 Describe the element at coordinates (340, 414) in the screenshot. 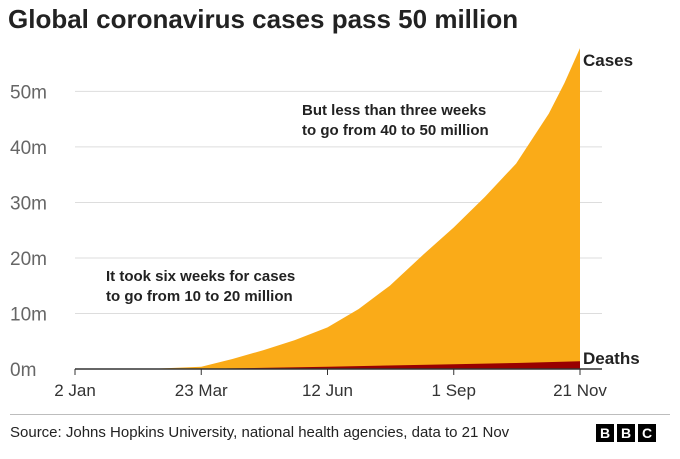

I see `footer-divider` at that location.